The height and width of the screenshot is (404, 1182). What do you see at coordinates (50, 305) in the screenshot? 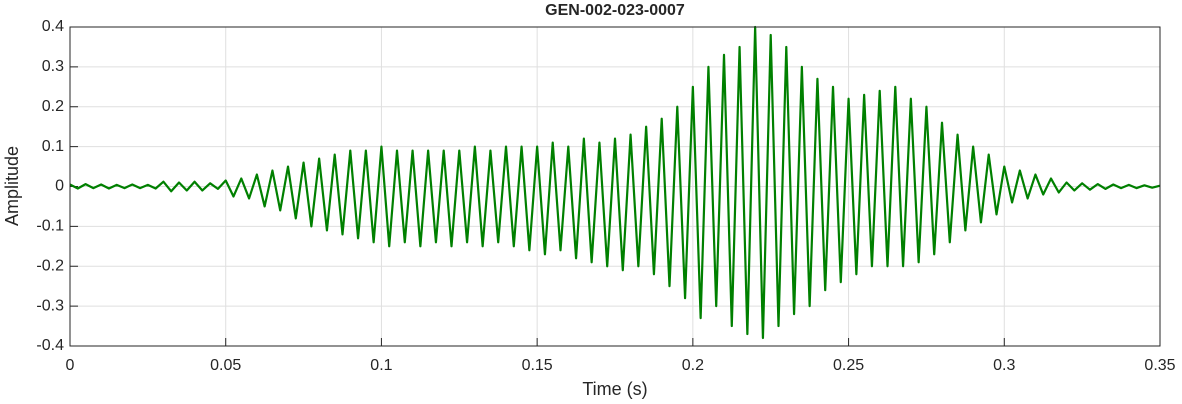
I see `y-tick-label: -0.3` at bounding box center [50, 305].